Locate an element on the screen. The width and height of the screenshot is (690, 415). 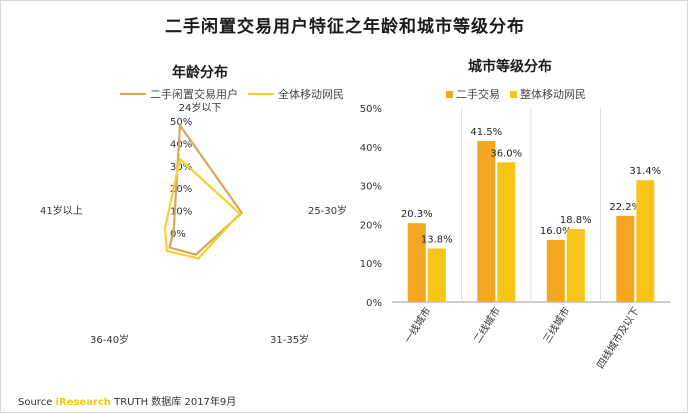
radar-tick-label: 50% is located at coordinates (181, 122).